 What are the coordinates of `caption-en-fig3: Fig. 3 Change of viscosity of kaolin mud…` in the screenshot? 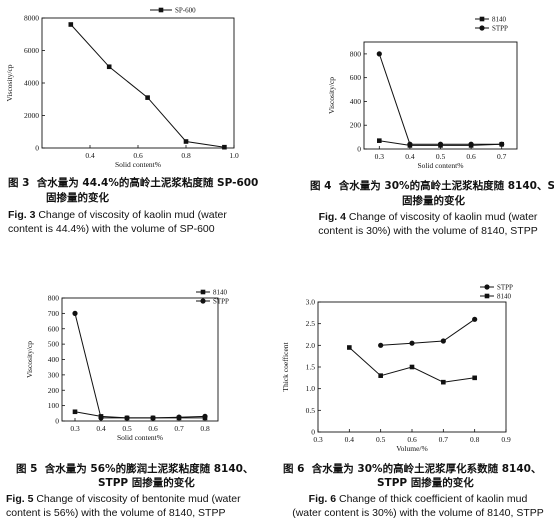 It's located at (117, 222).